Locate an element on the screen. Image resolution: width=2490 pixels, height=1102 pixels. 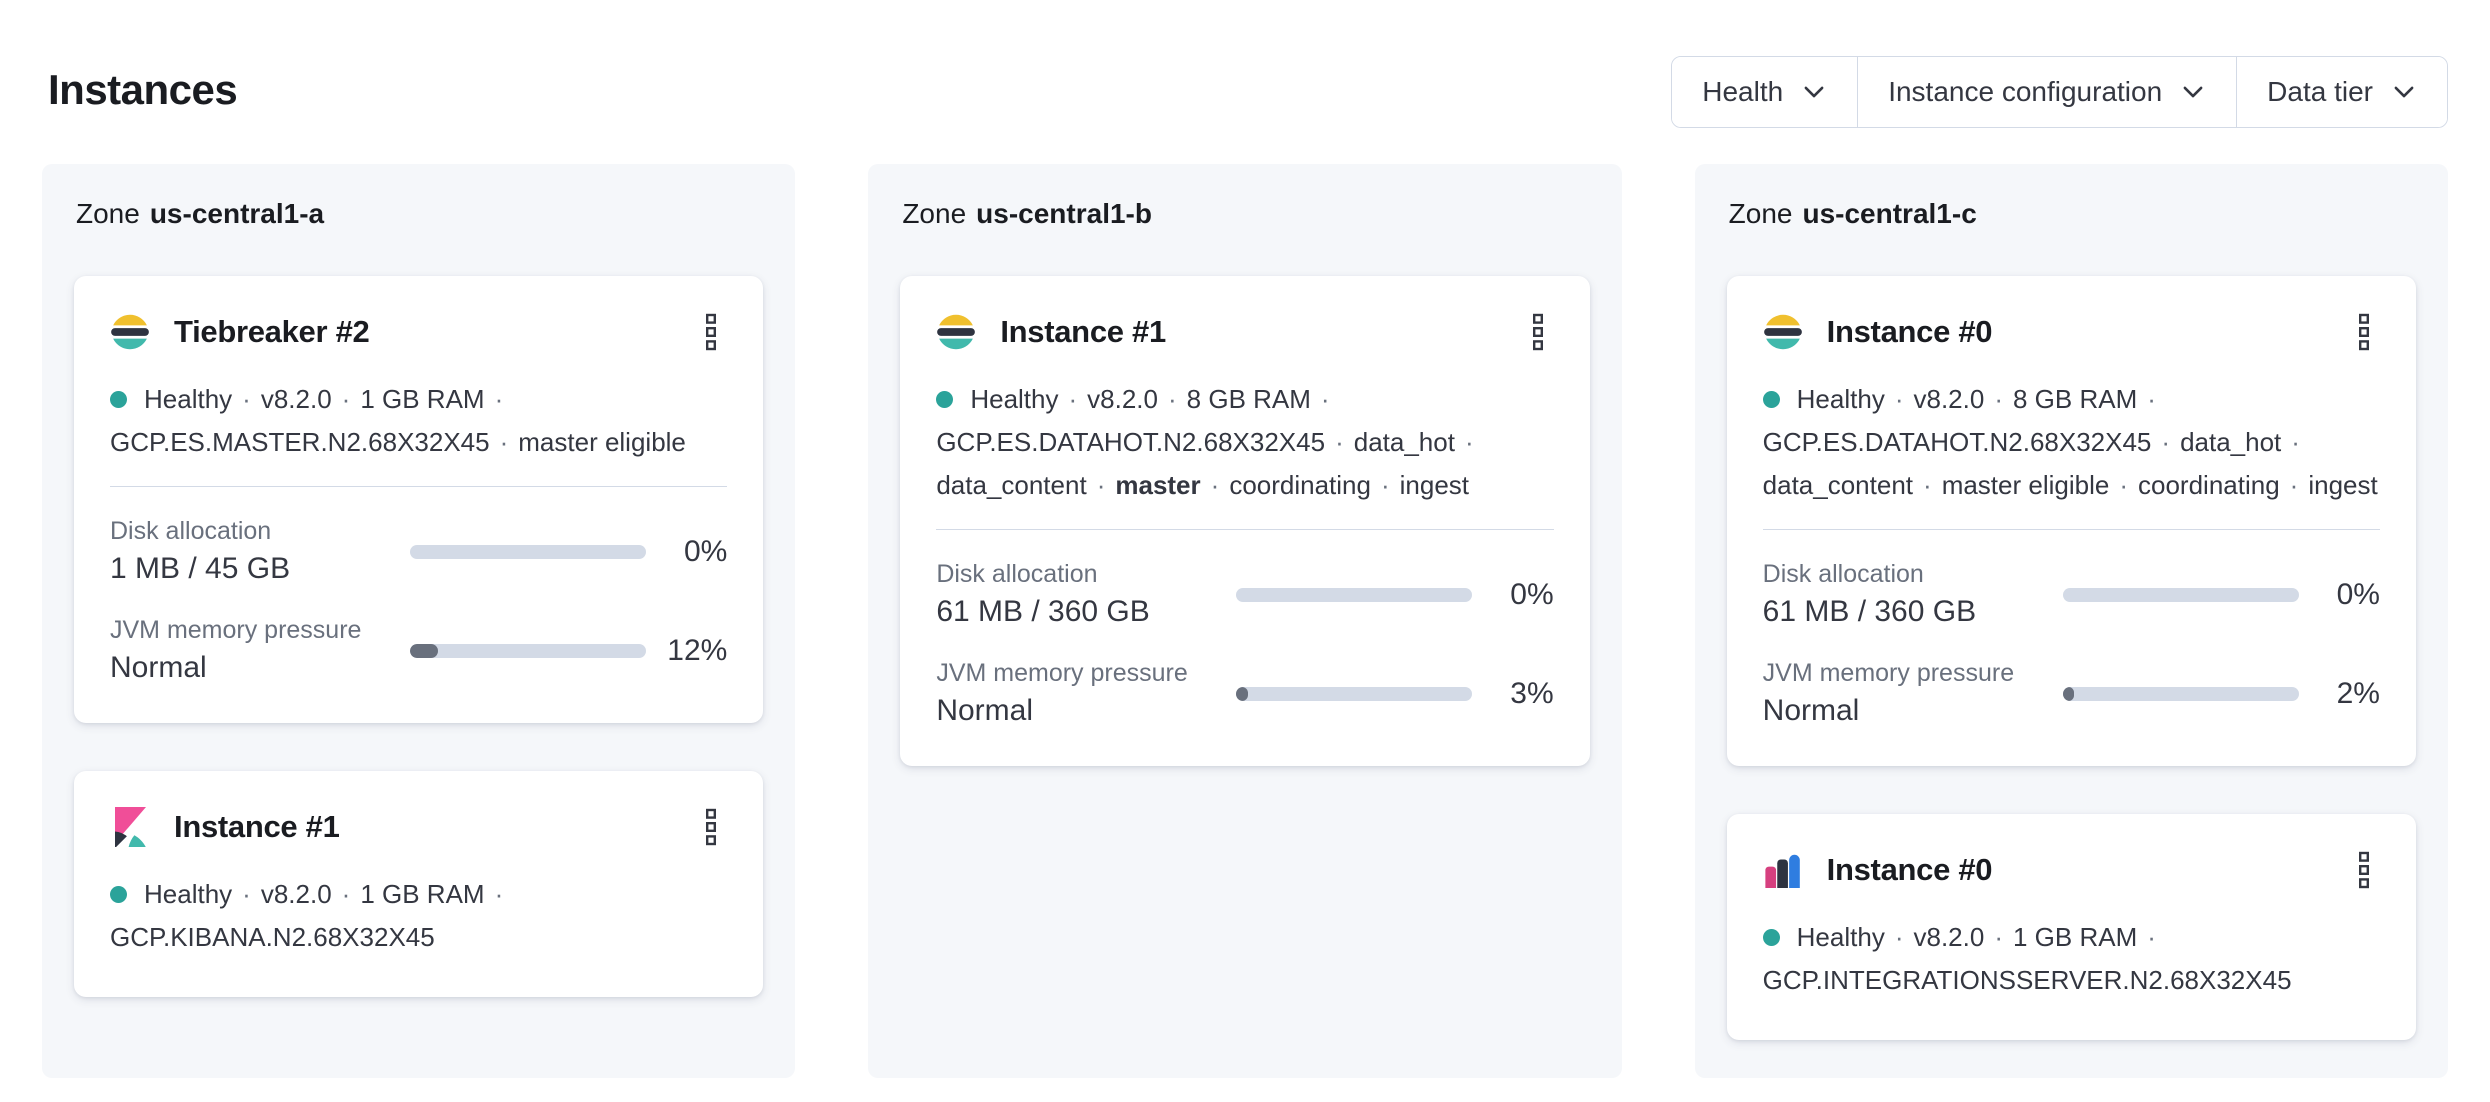
card-divider is located at coordinates (2071, 529).